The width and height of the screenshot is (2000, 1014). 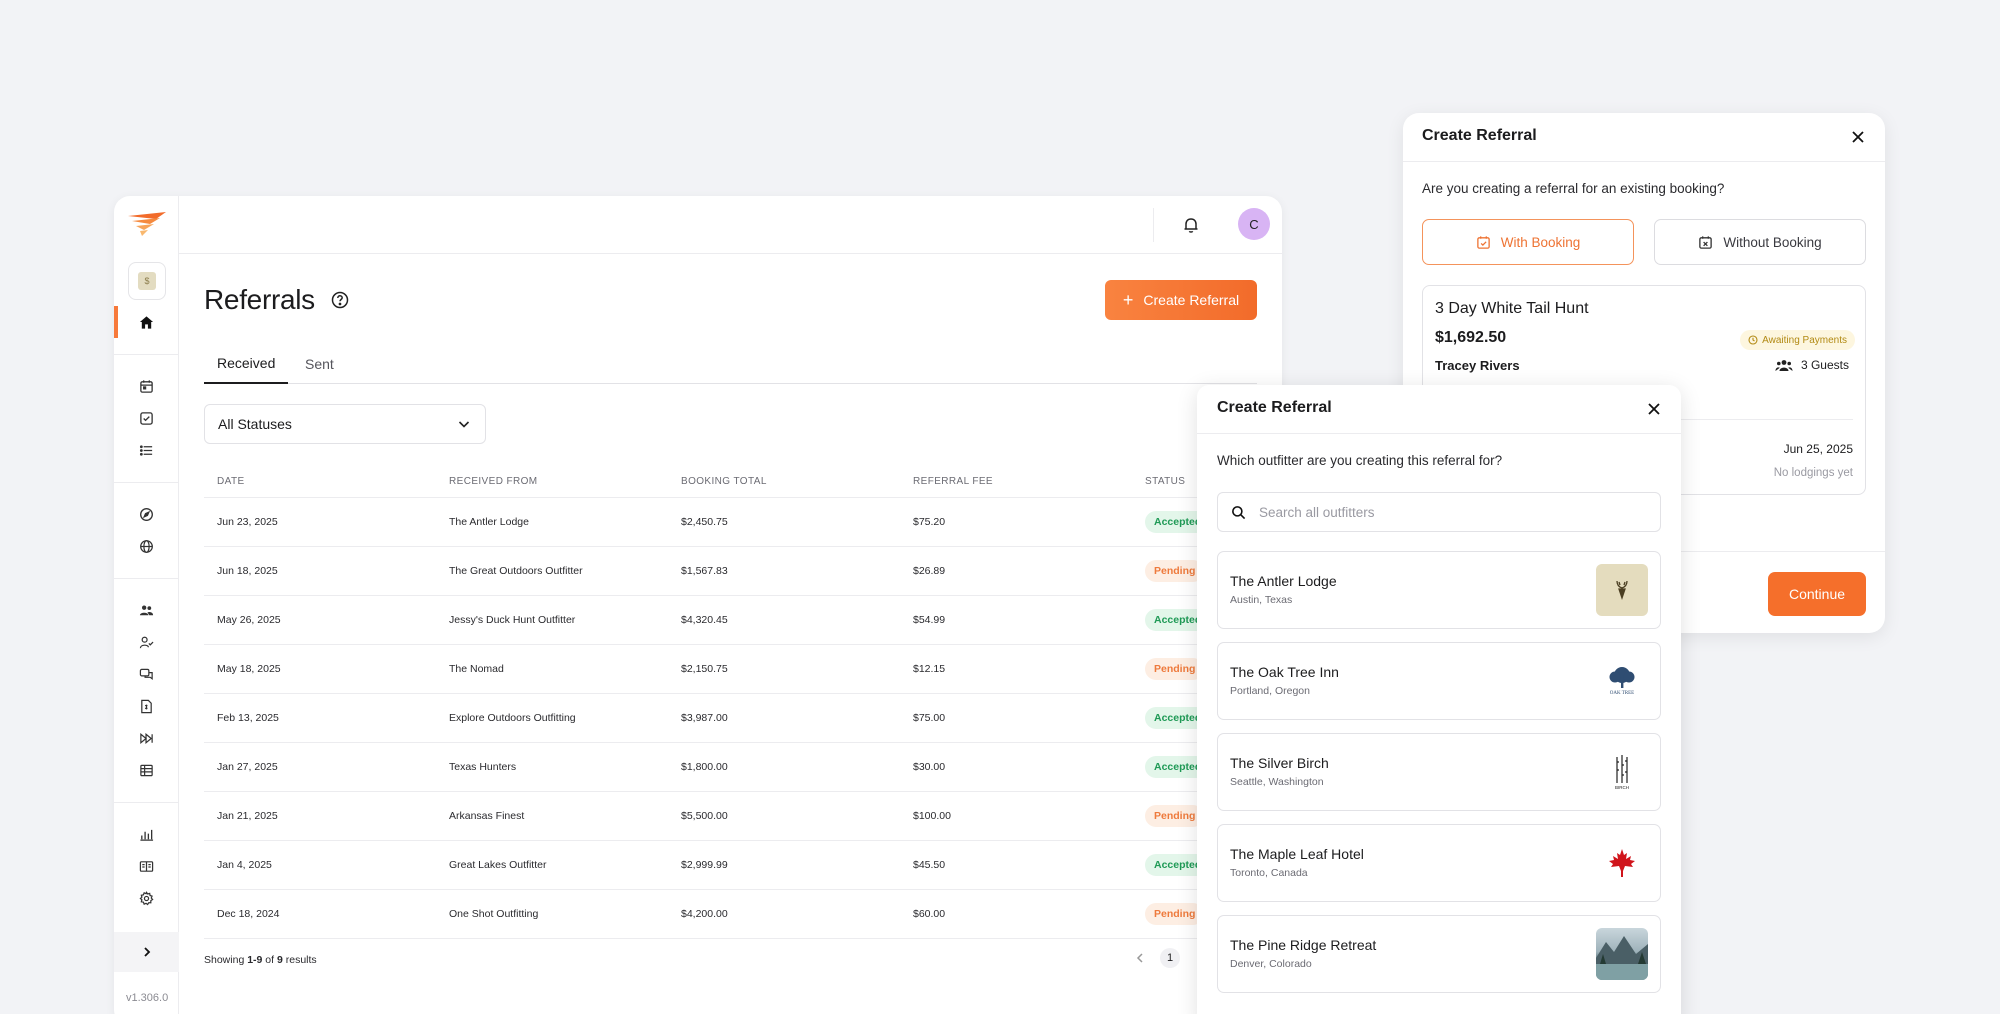 I want to click on cell-date: Jun 23, 2025, so click(x=247, y=522).